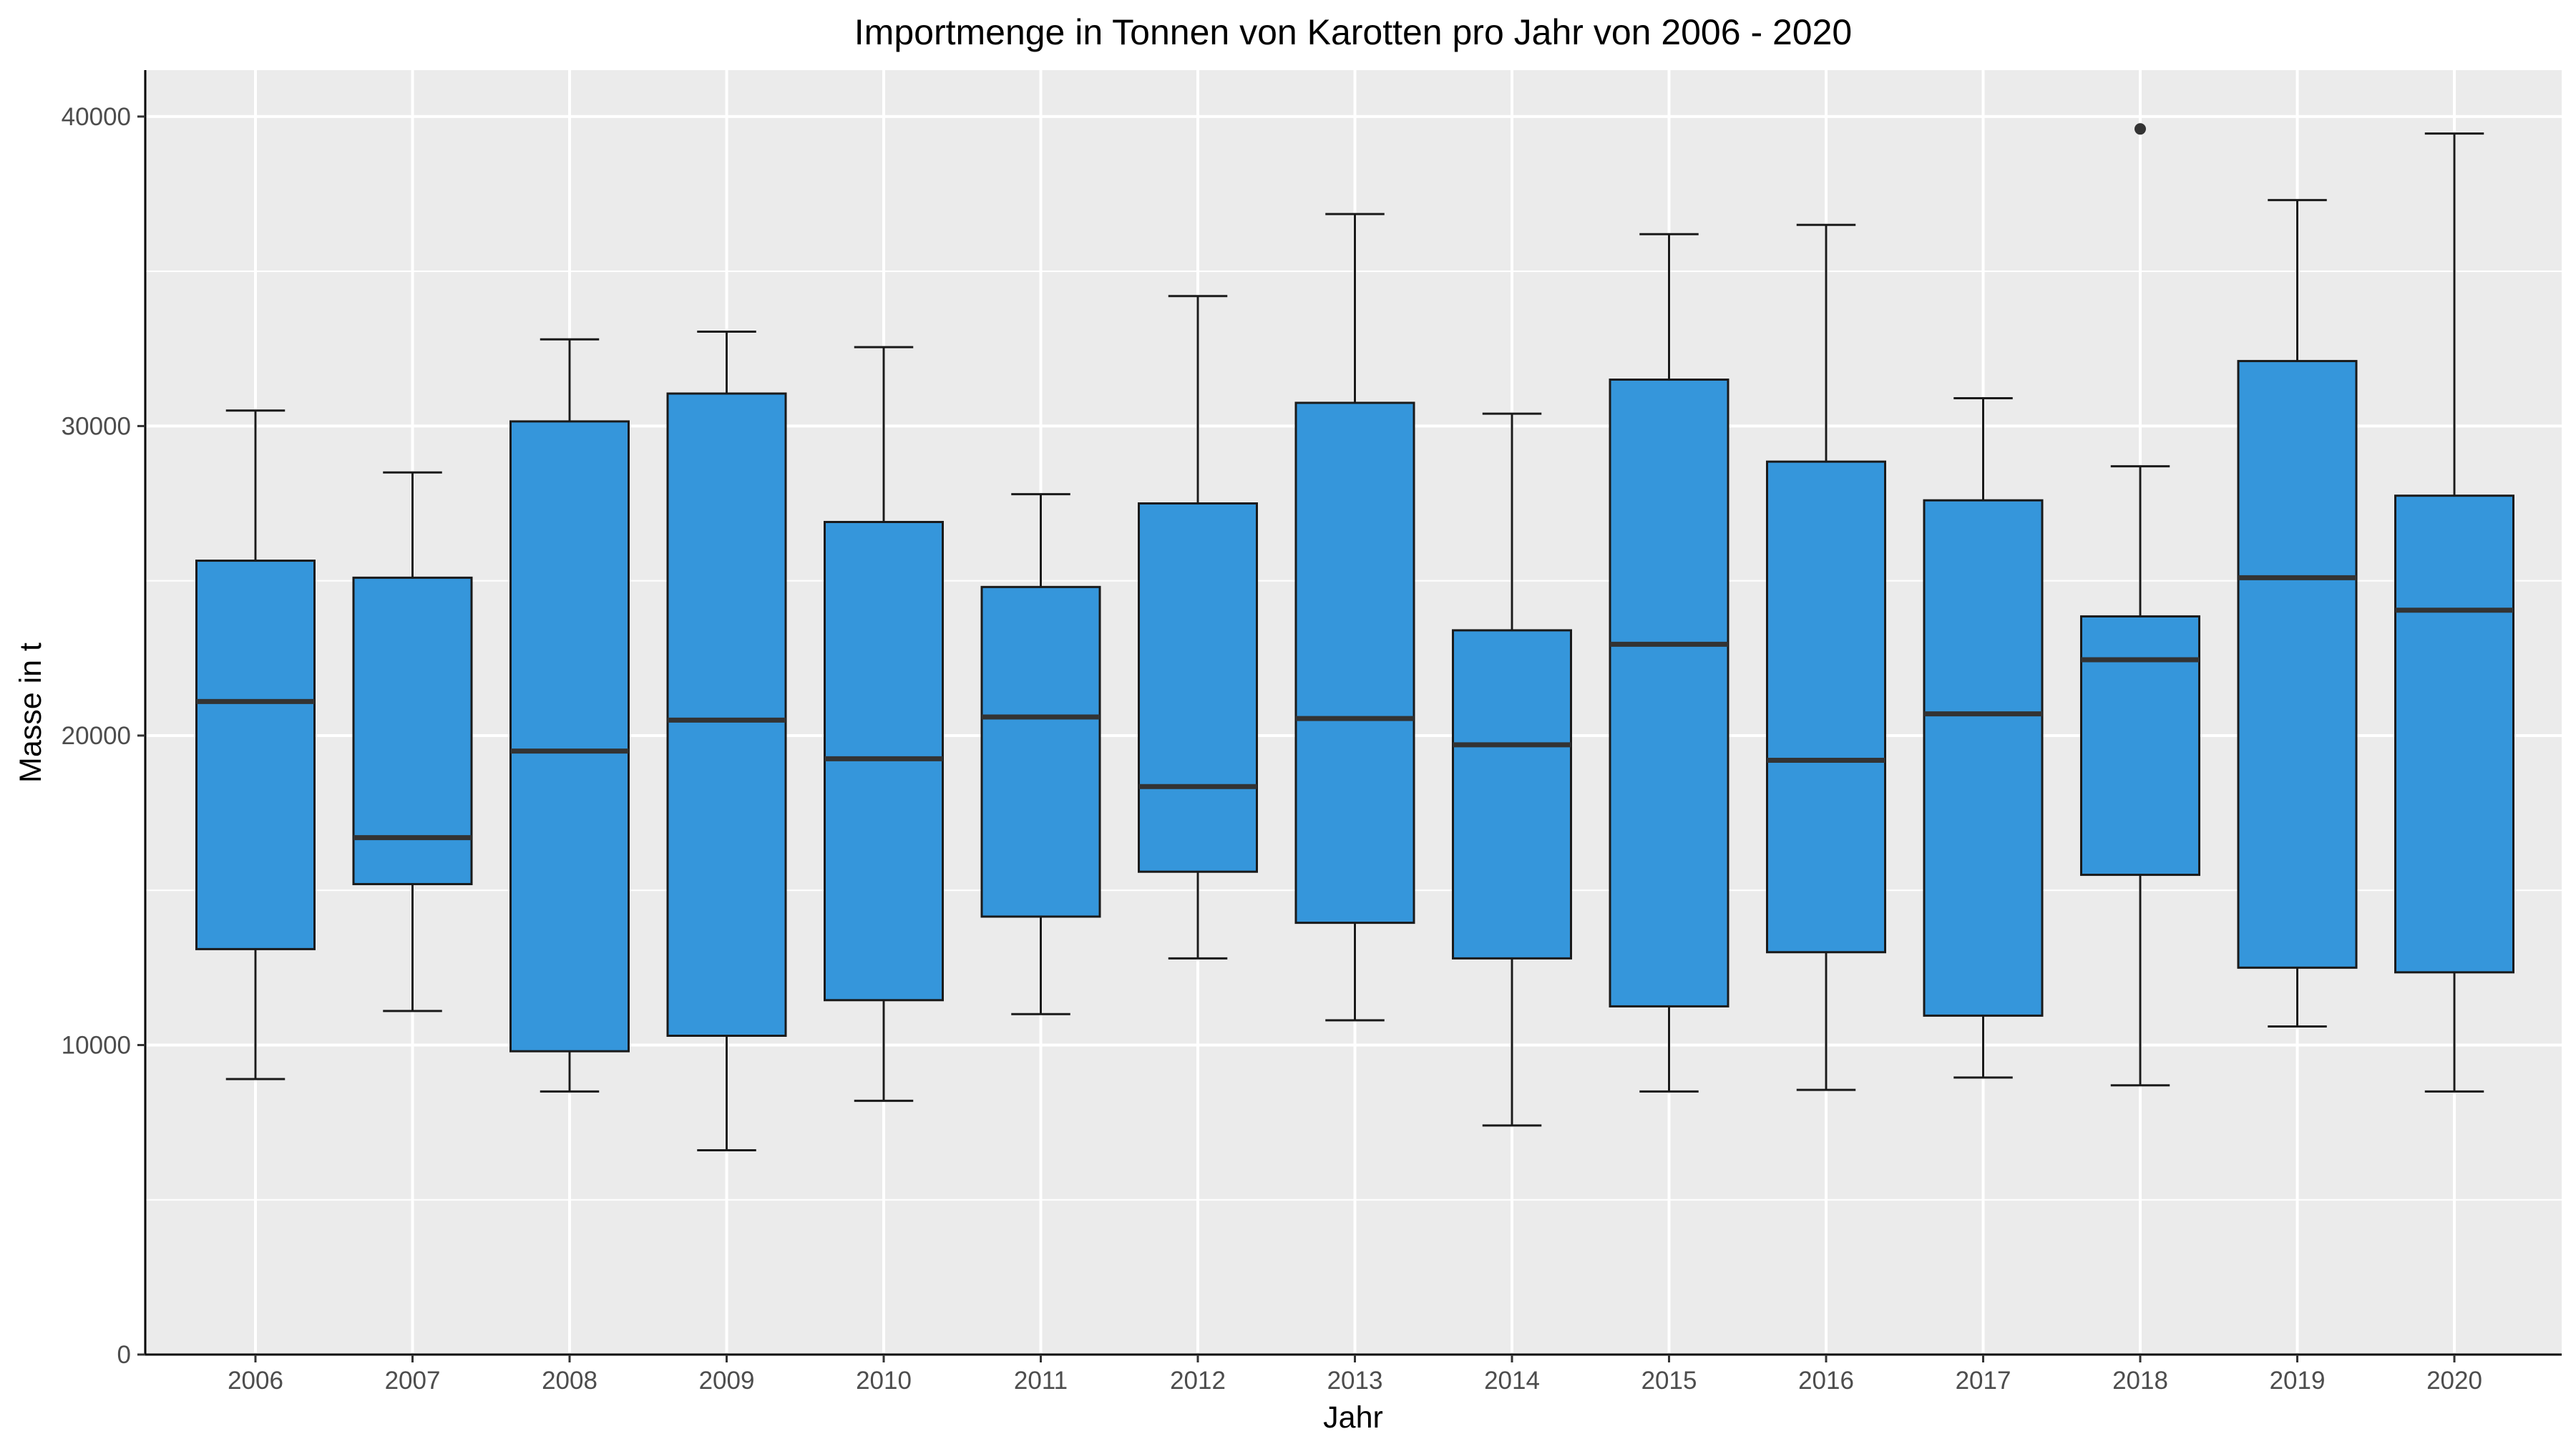 The height and width of the screenshot is (1449, 2576). I want to click on x-tick-label: 2011, so click(1041, 1381).